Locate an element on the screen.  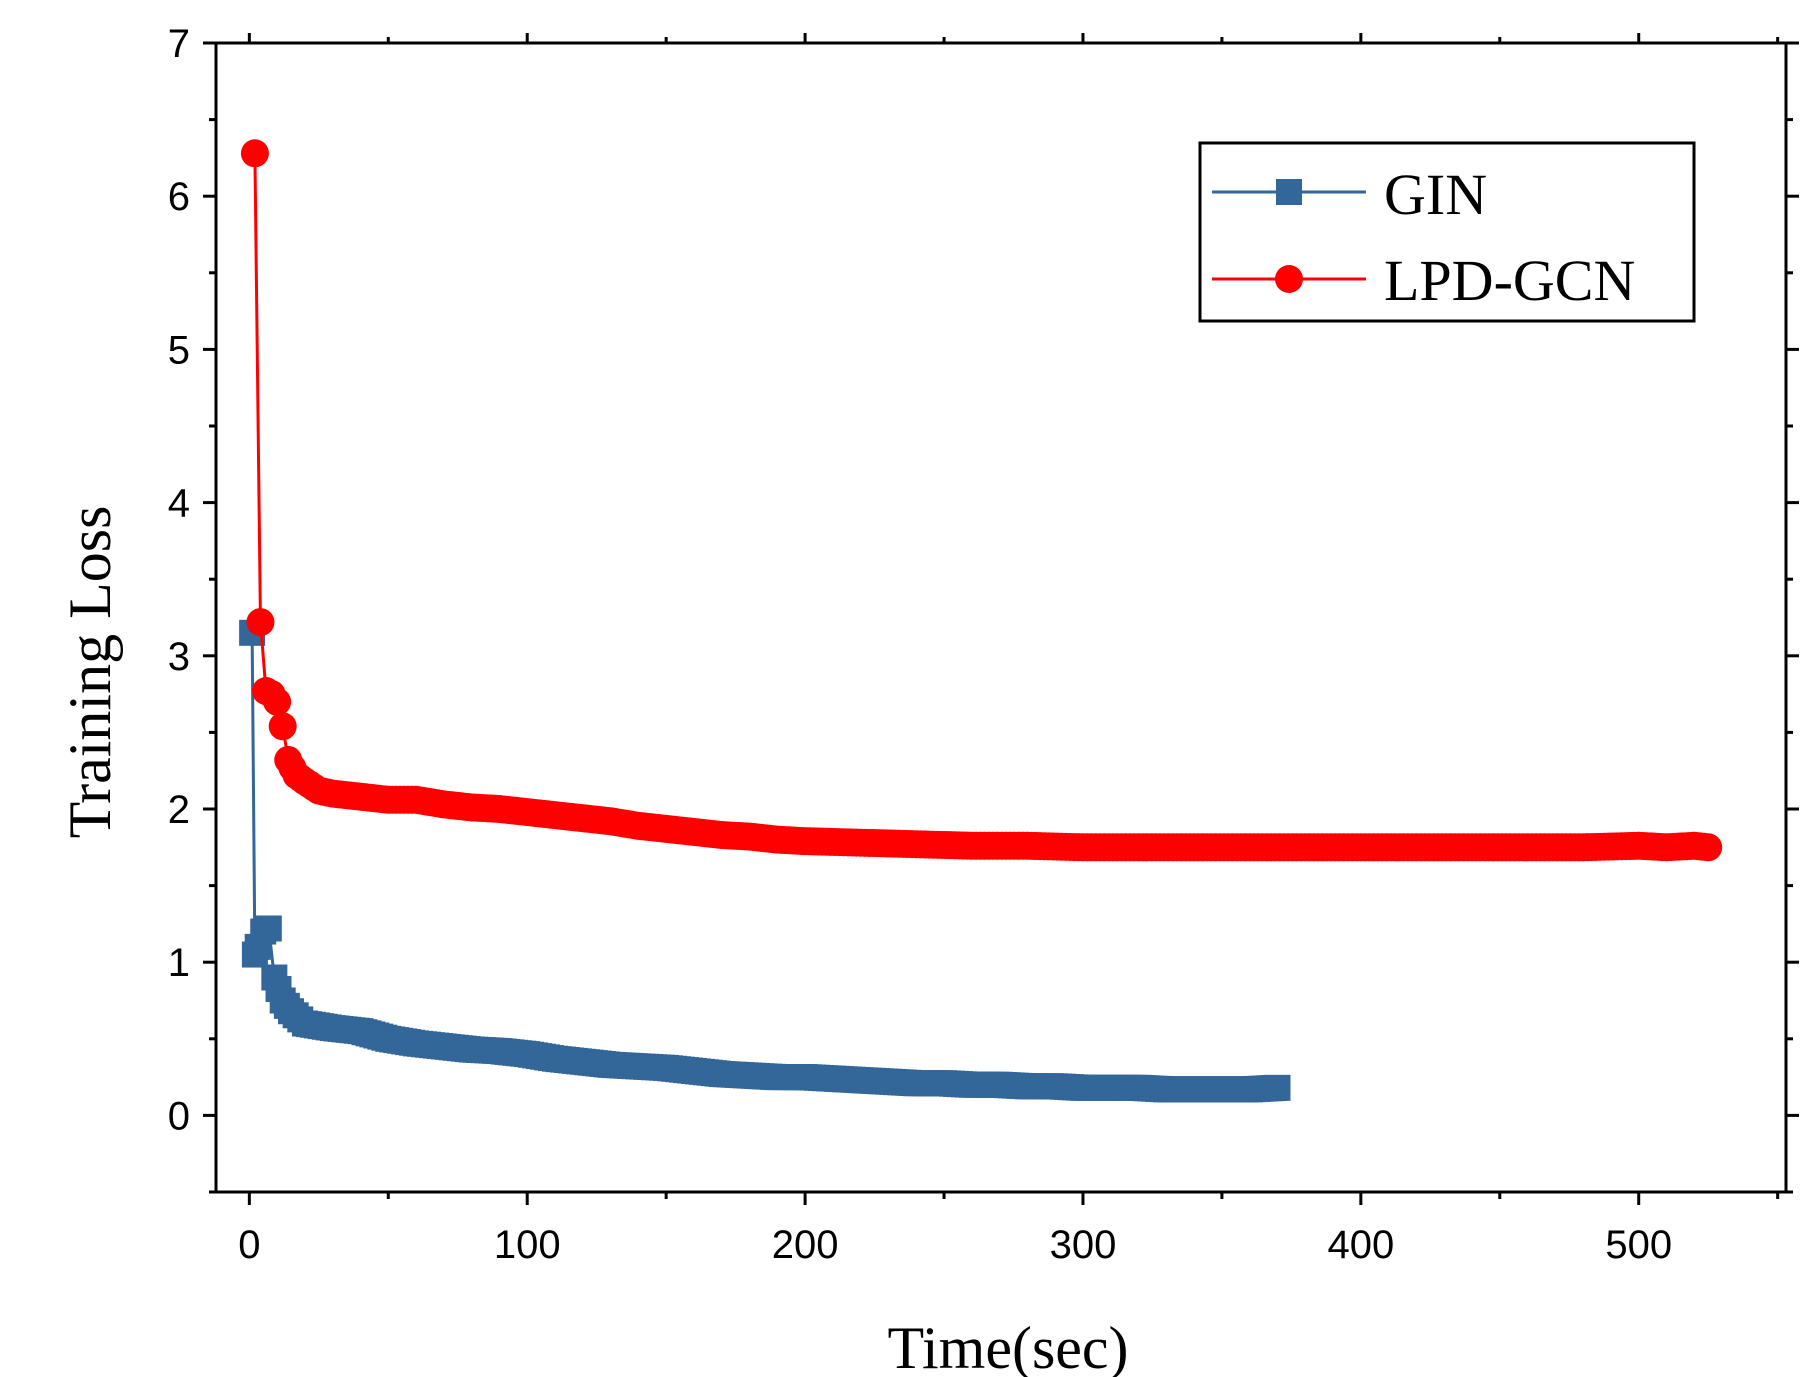
y-tick-label: 1 is located at coordinates (179, 963).